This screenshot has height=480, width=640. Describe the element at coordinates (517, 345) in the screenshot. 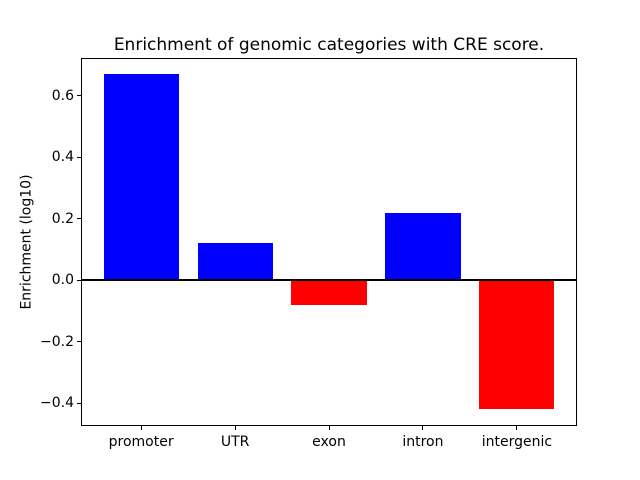

I see `bar-intergenic` at that location.